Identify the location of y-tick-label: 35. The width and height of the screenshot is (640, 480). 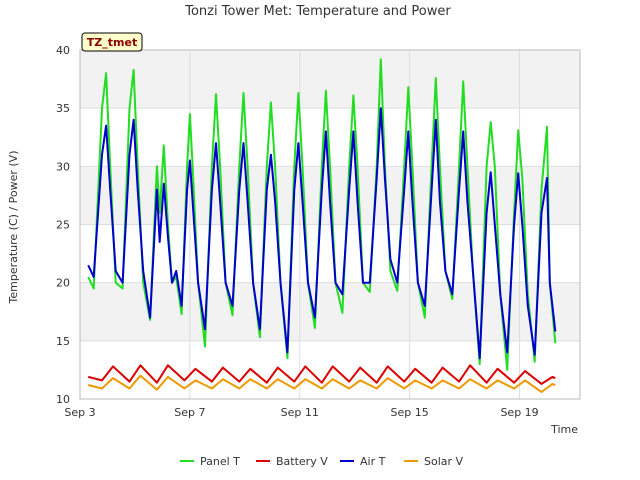
(63, 108).